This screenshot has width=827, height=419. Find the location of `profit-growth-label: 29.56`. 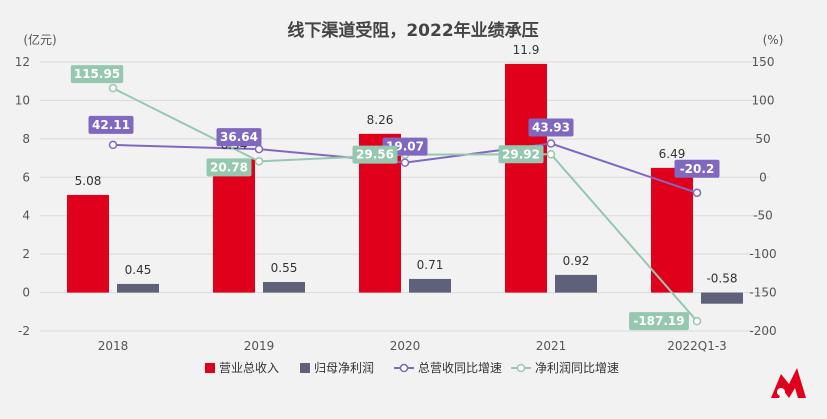

profit-growth-label: 29.56 is located at coordinates (375, 155).